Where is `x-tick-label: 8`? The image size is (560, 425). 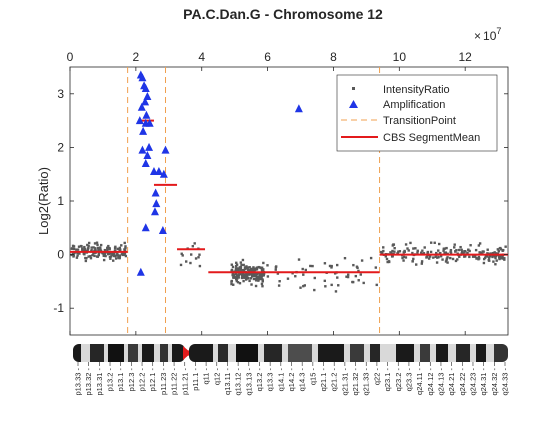
x-tick-label: 8 is located at coordinates (333, 57).